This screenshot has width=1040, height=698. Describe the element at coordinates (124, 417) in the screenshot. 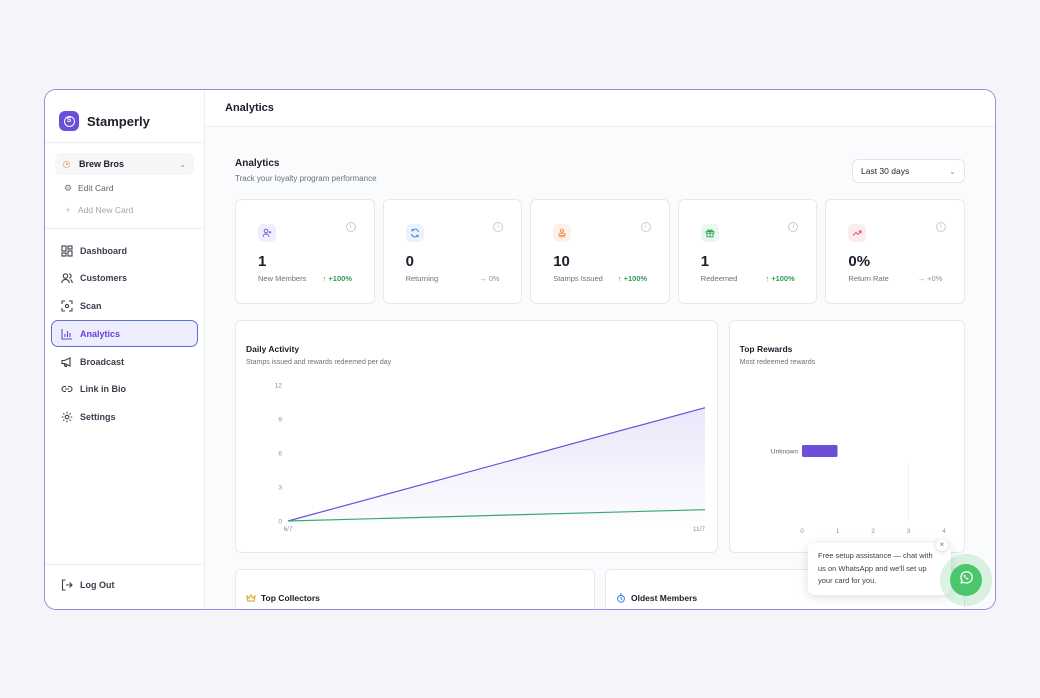

I see `sidebar-item-settings: Settings` at that location.